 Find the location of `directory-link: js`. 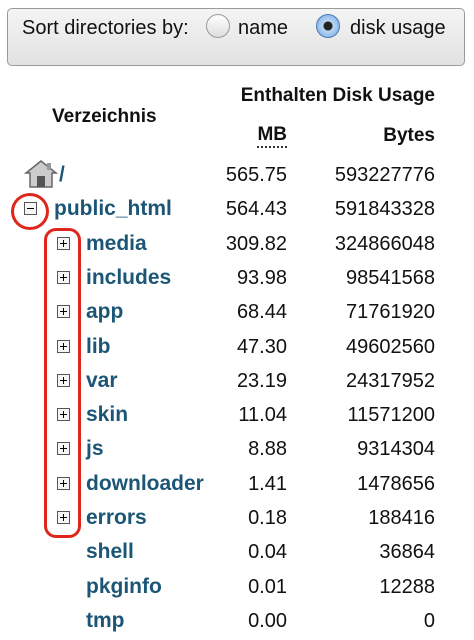

directory-link: js is located at coordinates (95, 449).